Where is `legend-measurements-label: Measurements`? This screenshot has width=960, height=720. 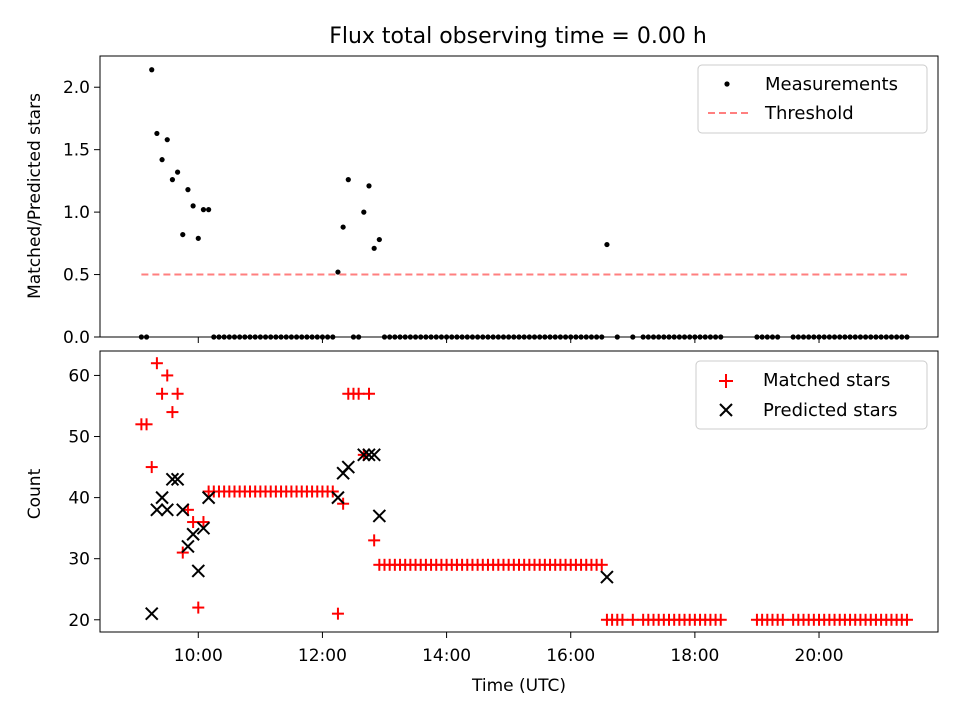 legend-measurements-label: Measurements is located at coordinates (831, 84).